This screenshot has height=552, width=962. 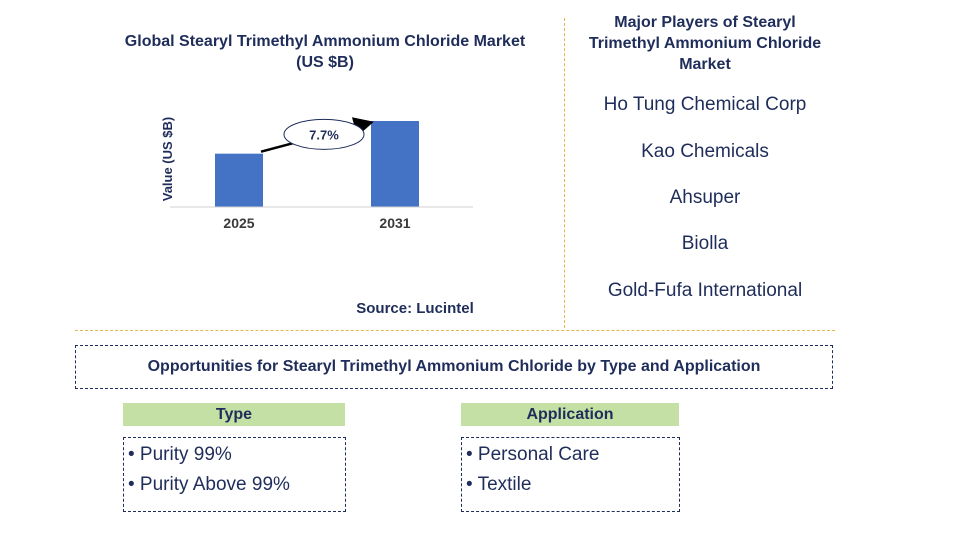 What do you see at coordinates (705, 104) in the screenshot?
I see `player-item: Ho Tung Chemical Corp` at bounding box center [705, 104].